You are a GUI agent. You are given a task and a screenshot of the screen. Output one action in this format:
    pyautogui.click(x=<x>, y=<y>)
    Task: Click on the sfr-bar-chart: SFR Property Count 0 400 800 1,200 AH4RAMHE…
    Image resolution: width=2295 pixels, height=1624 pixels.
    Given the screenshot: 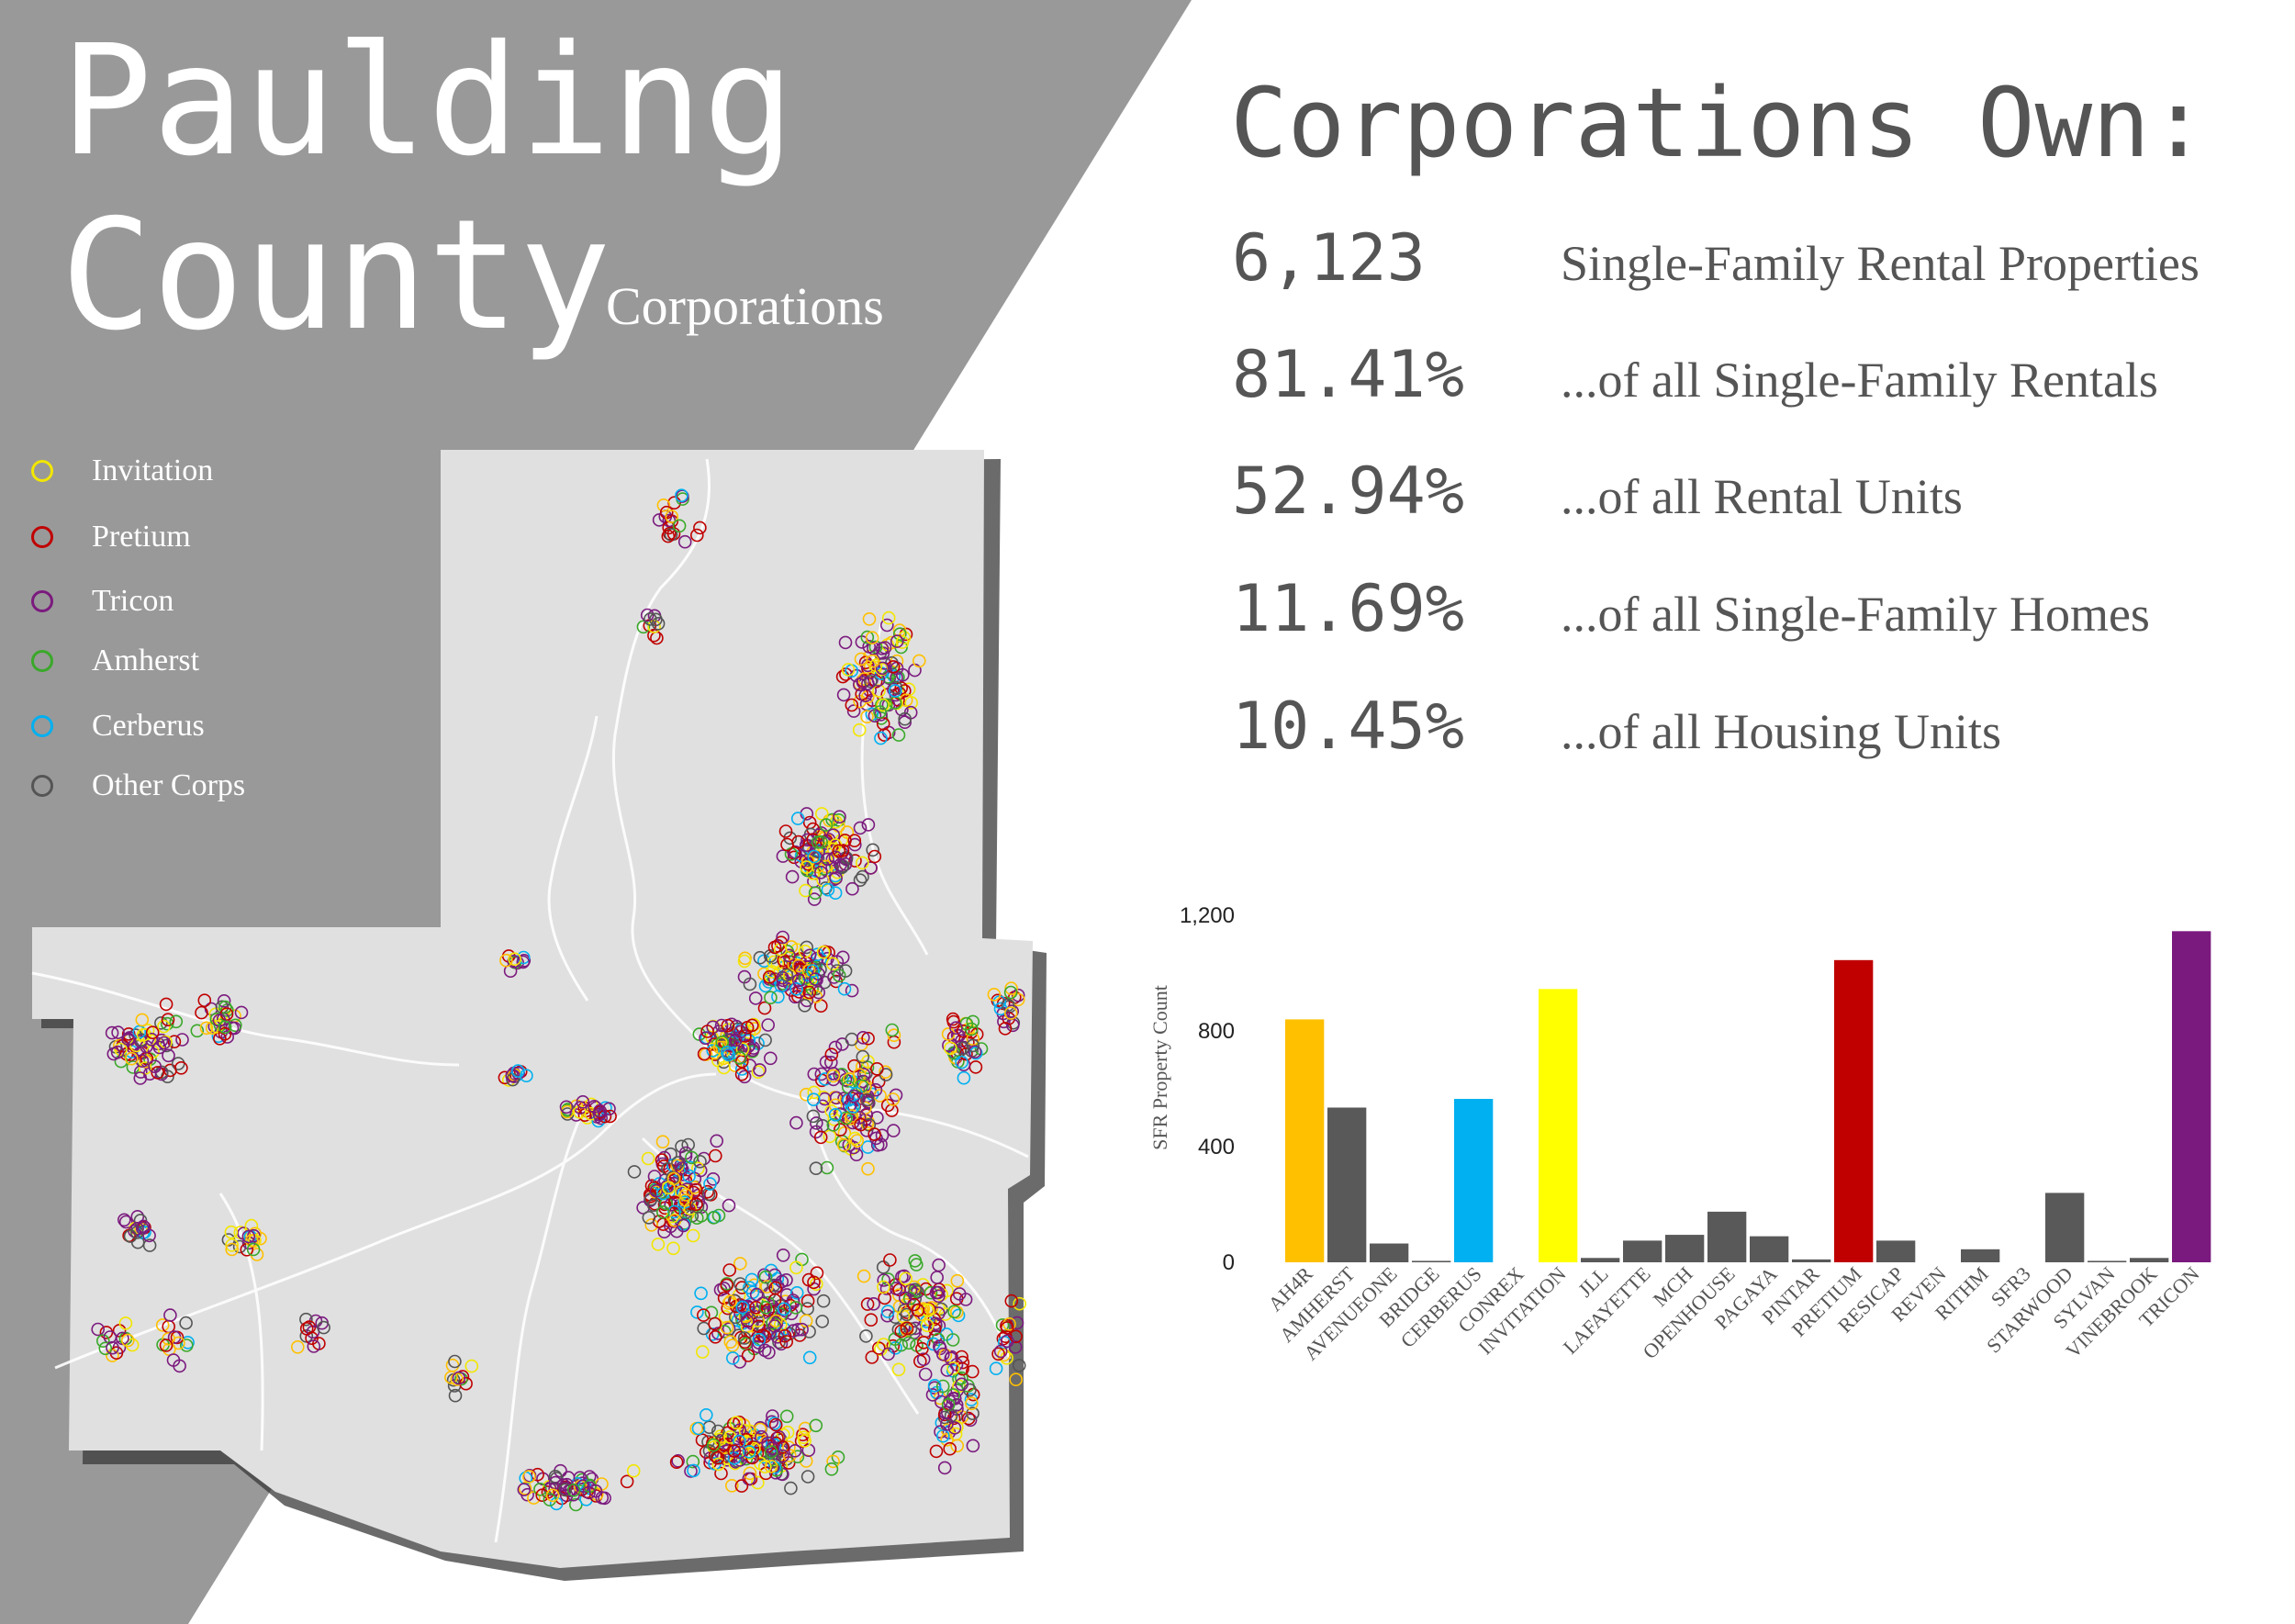 What is the action you would take?
    pyautogui.click(x=1679, y=1133)
    